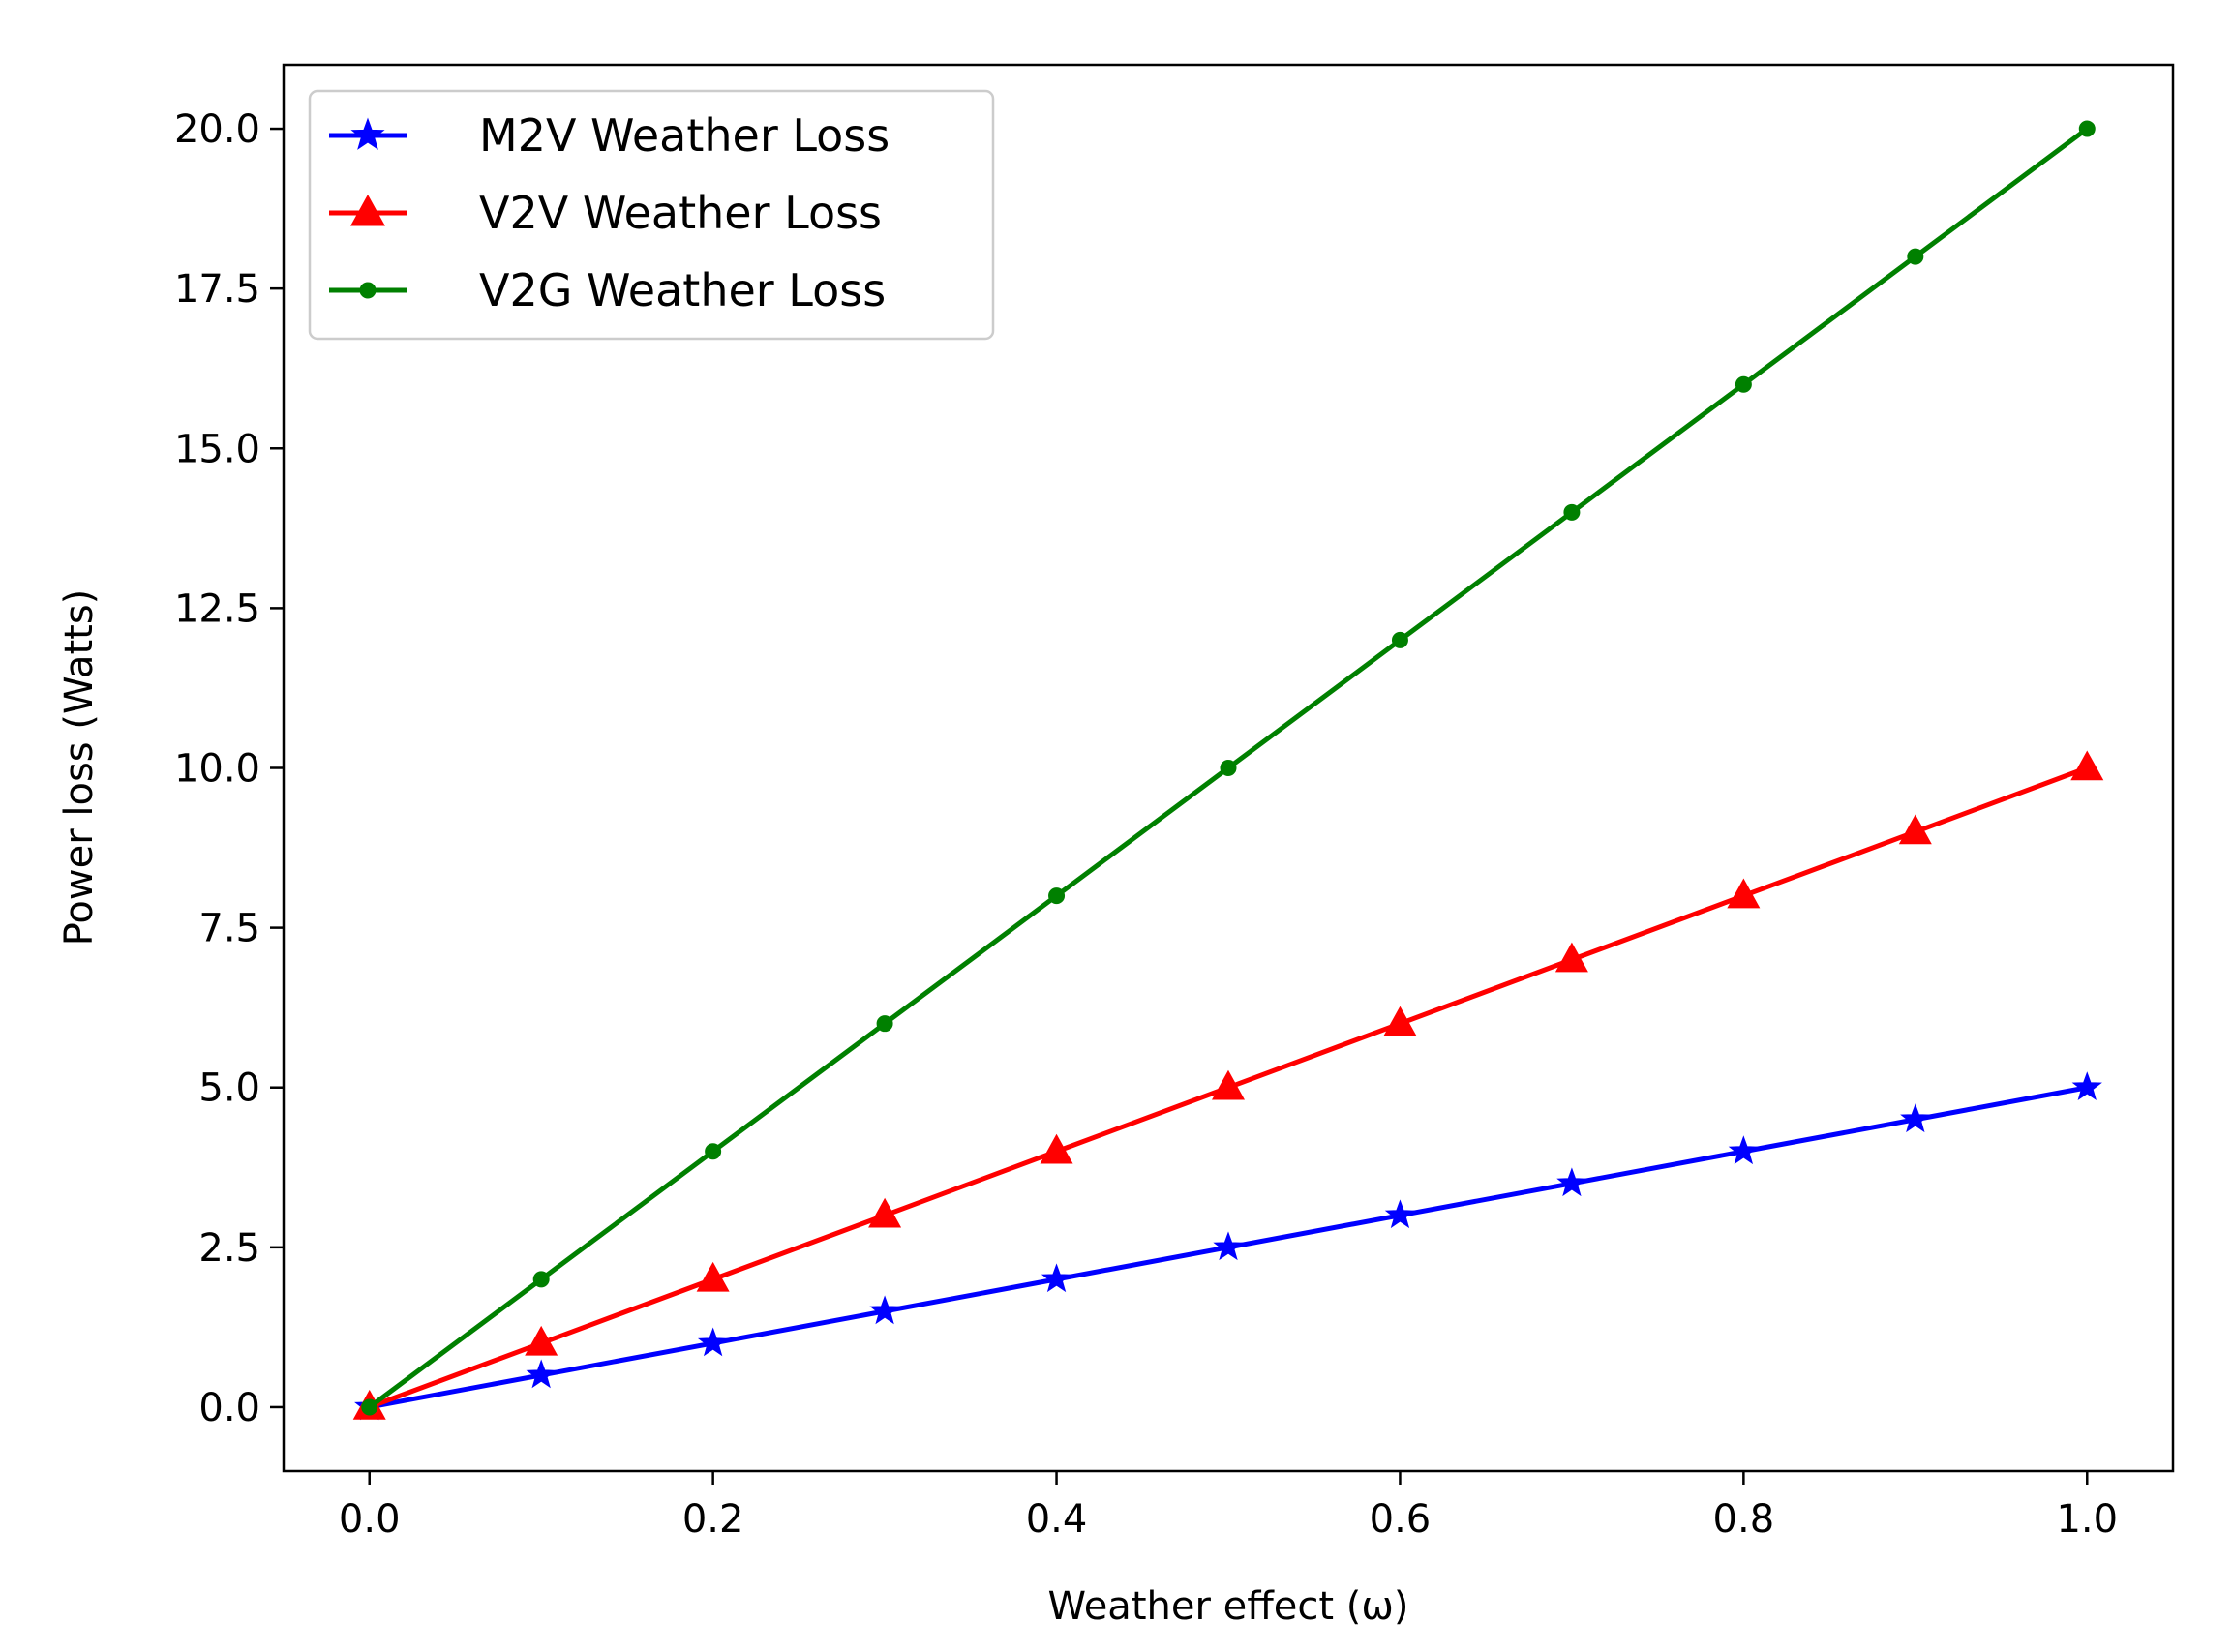  I want to click on legend-entry: M2V Weather Loss, so click(609, 136).